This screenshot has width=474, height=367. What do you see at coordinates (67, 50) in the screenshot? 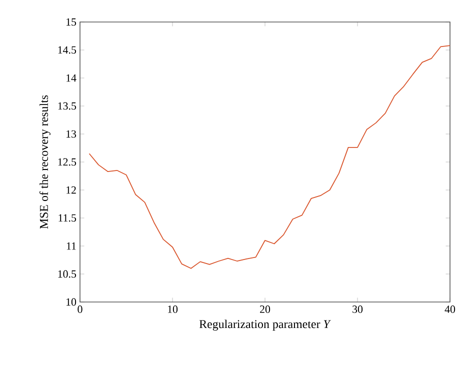
I see `y-tick-label: 14.5` at bounding box center [67, 50].